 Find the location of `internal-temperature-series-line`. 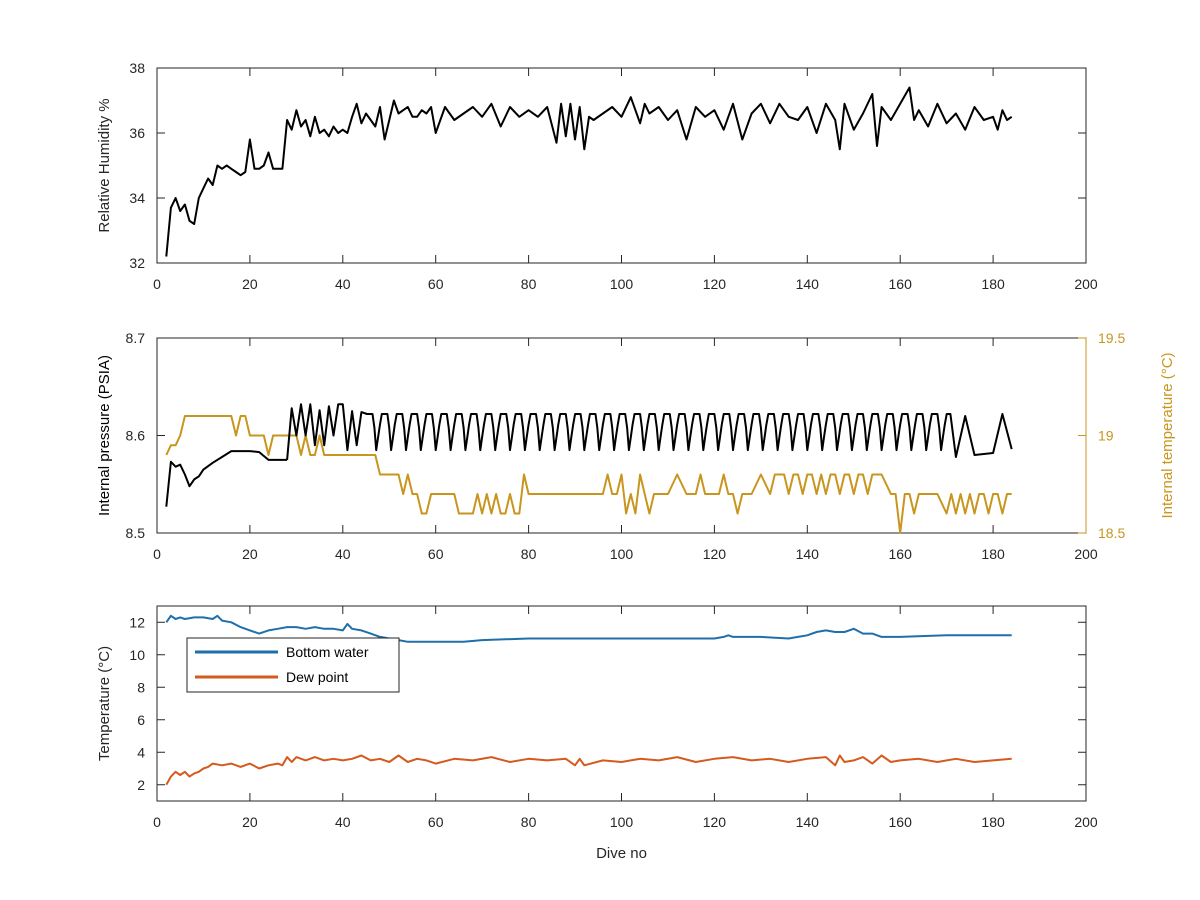

internal-temperature-series-line is located at coordinates (588, 474).